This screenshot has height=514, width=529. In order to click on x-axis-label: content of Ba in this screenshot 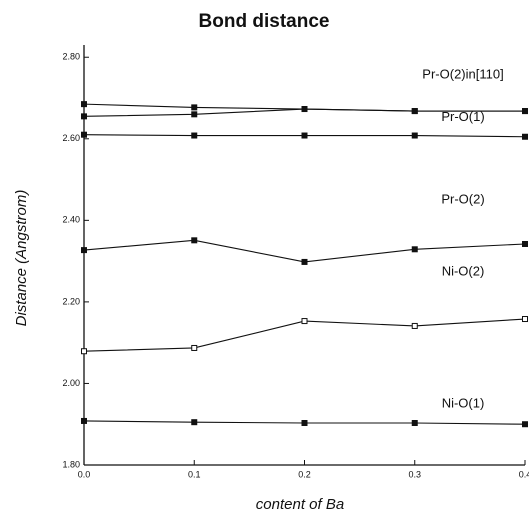, I will do `click(300, 504)`.